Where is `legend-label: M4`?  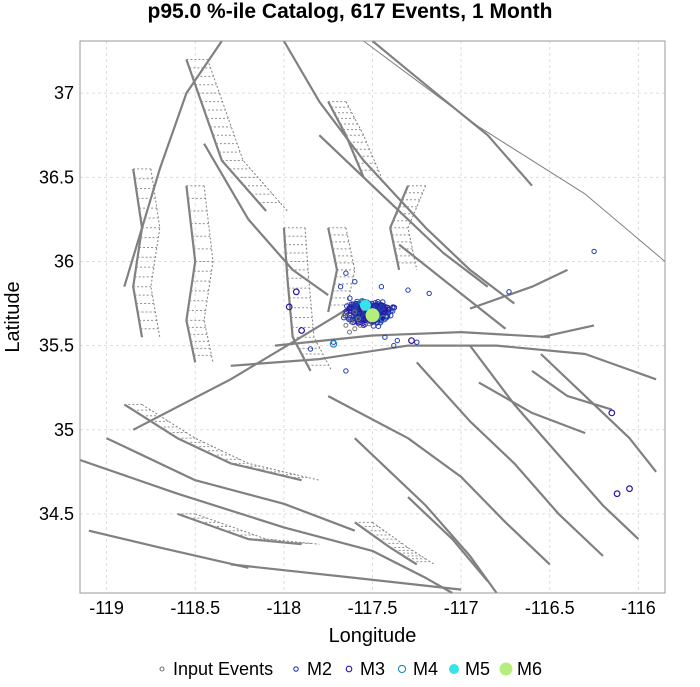
legend-label: M4 is located at coordinates (425, 669).